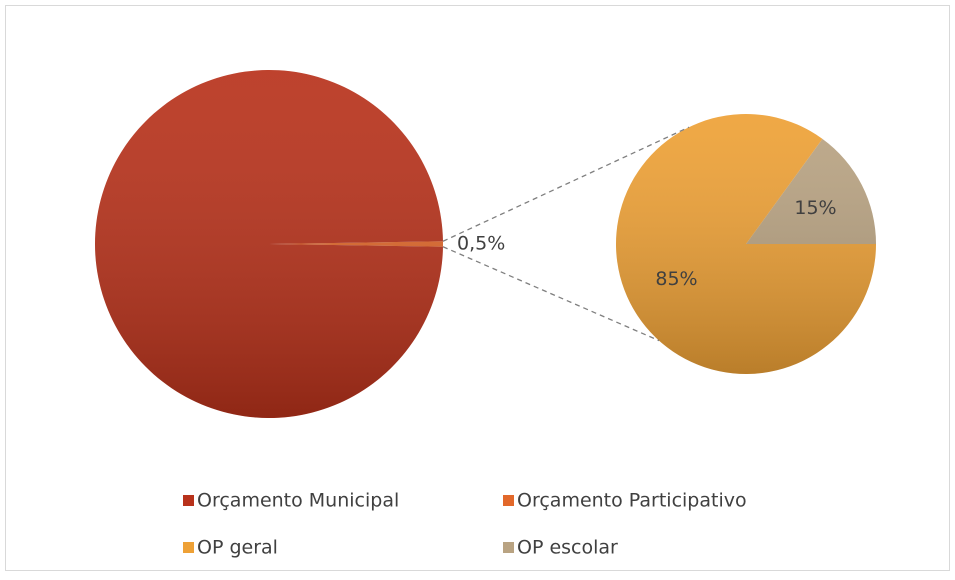 Image resolution: width=955 pixels, height=580 pixels. I want to click on connector-line, so click(551, 294).